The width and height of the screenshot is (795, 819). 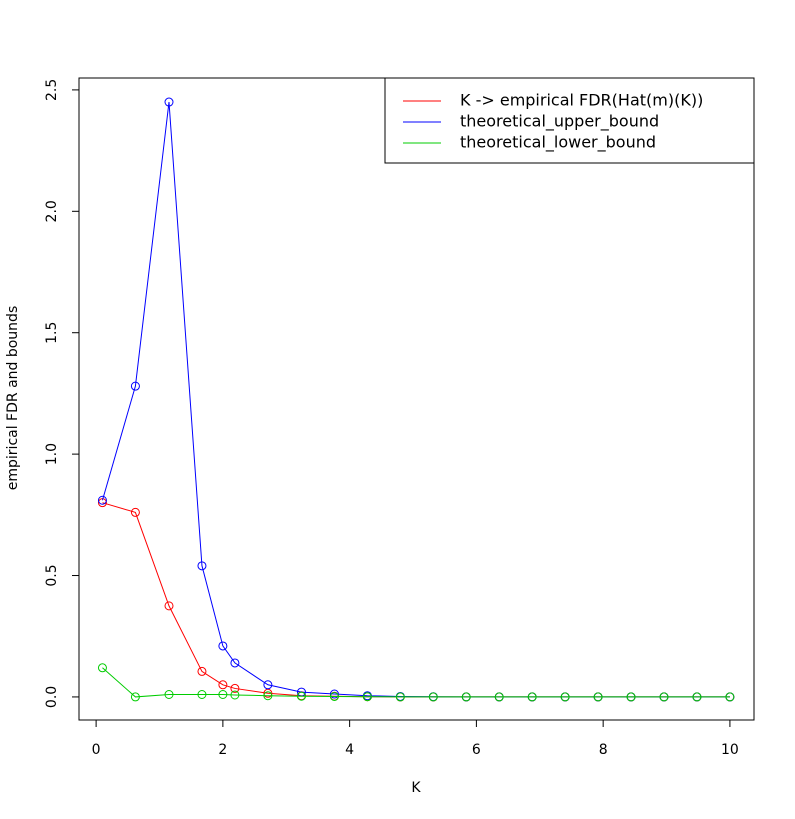 What do you see at coordinates (559, 122) in the screenshot?
I see `legend-label: theoretical_upper_bound` at bounding box center [559, 122].